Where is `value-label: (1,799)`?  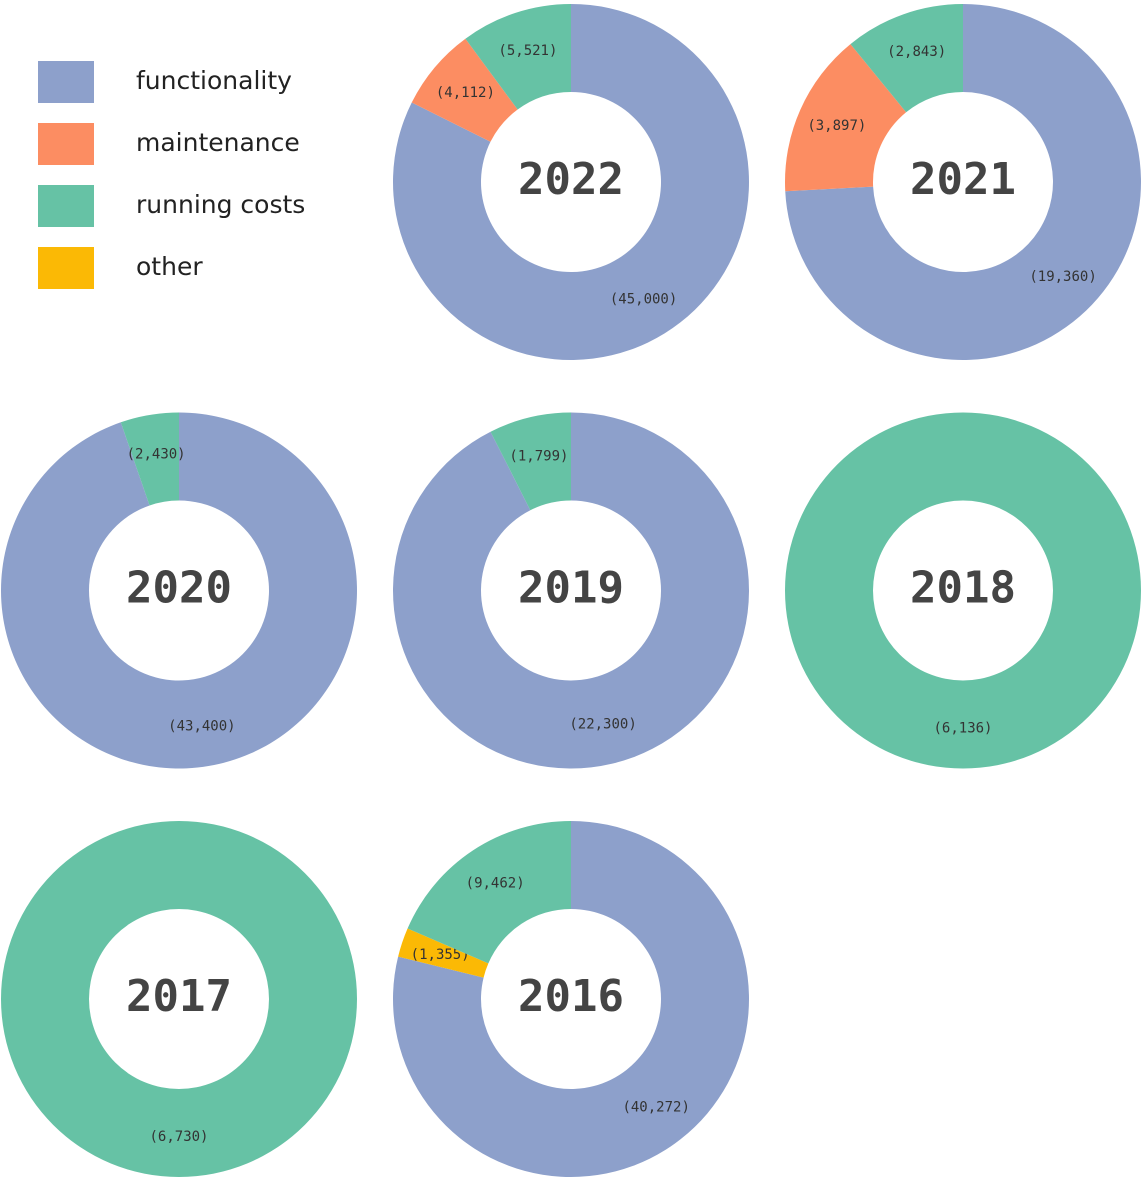
value-label: (1,799) is located at coordinates (538, 456).